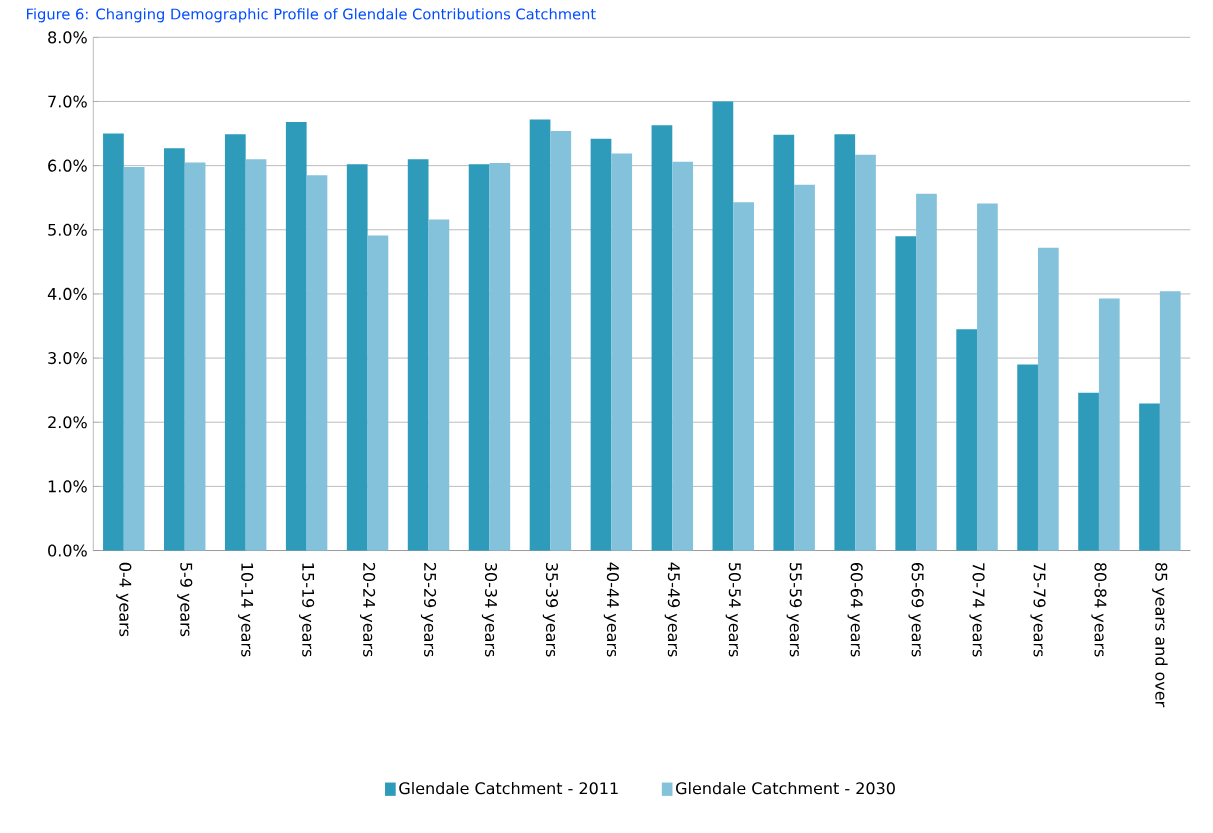 Image resolution: width=1213 pixels, height=833 pixels. What do you see at coordinates (124, 599) in the screenshot?
I see `x-tick-label: 0-4 years` at bounding box center [124, 599].